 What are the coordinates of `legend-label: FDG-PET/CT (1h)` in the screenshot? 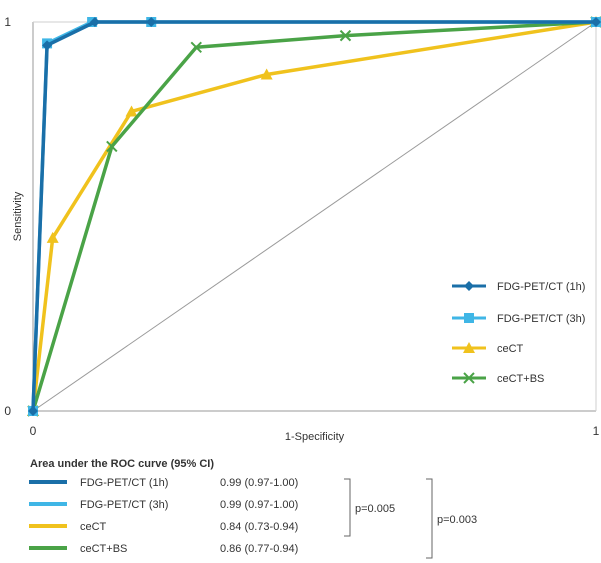 It's located at (541, 287).